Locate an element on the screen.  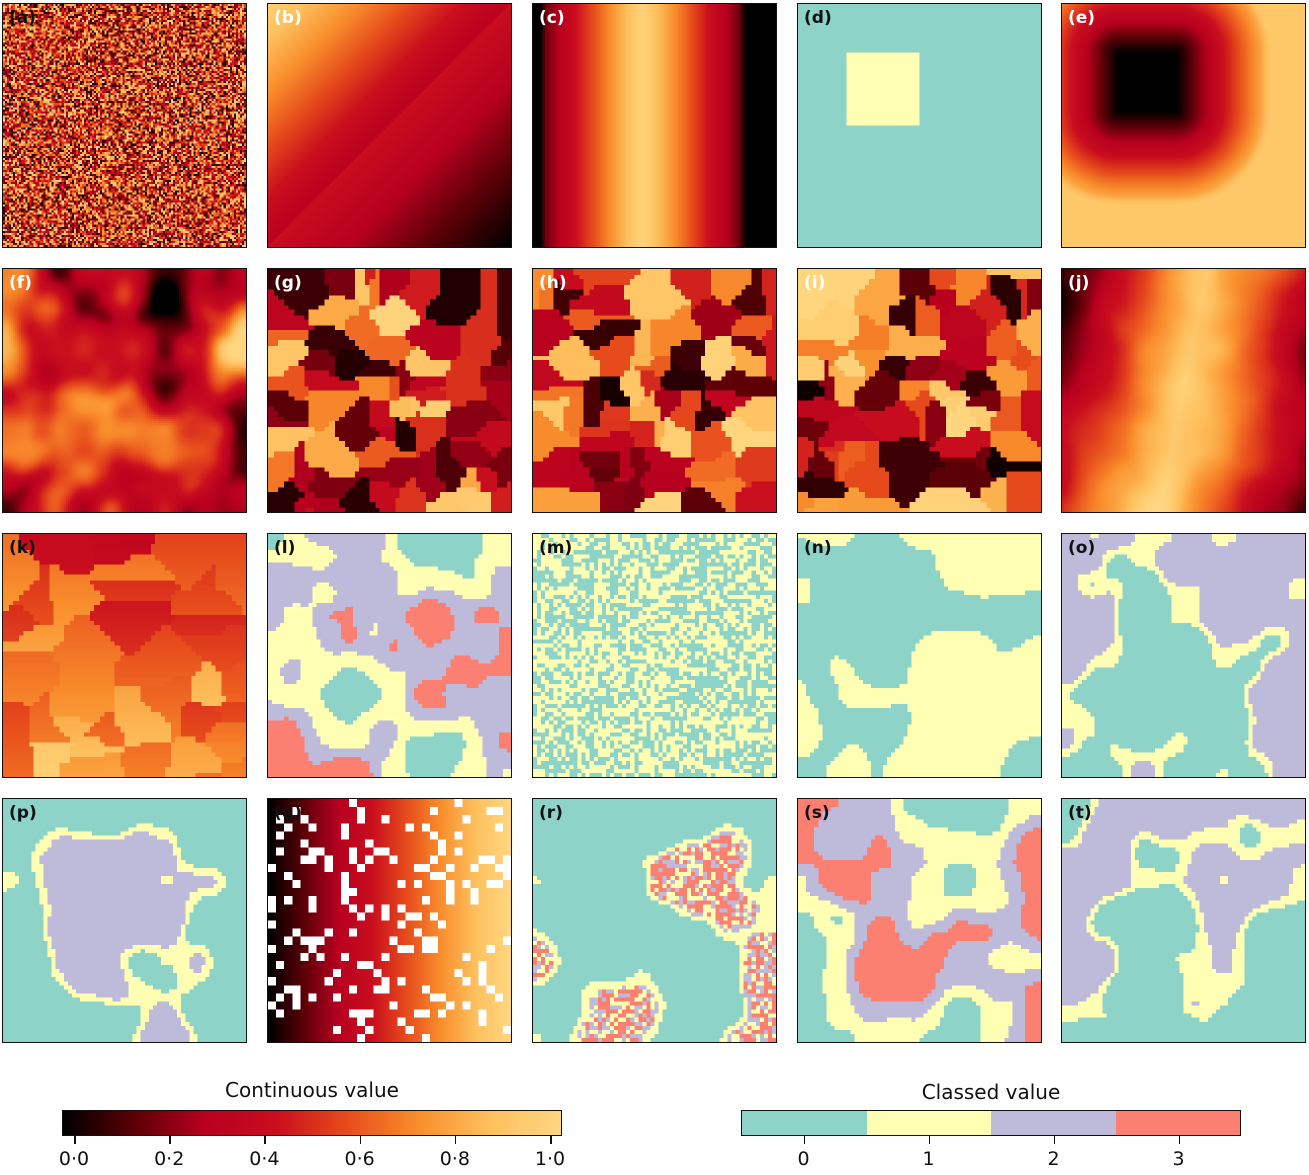
panel-label: (t) is located at coordinates (1080, 813).